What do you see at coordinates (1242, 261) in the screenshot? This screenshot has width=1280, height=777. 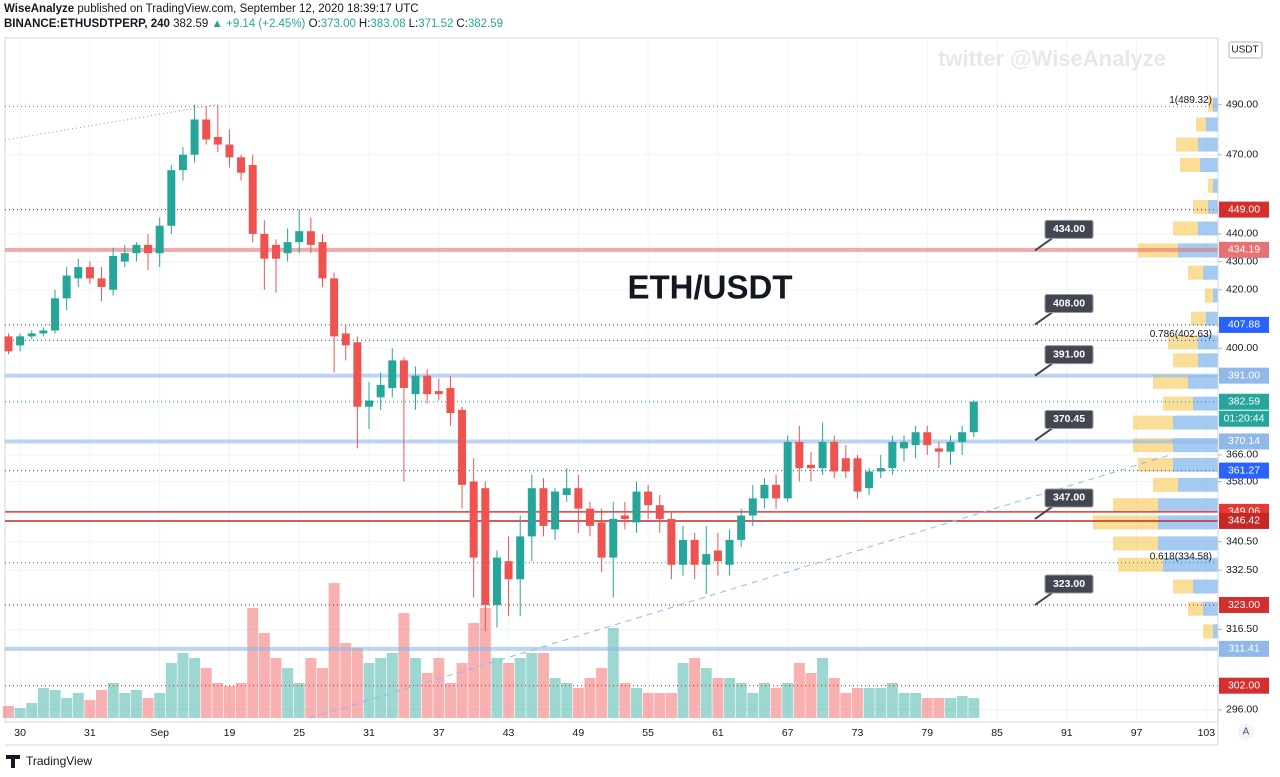 I see `y-tick-label: 430.00` at bounding box center [1242, 261].